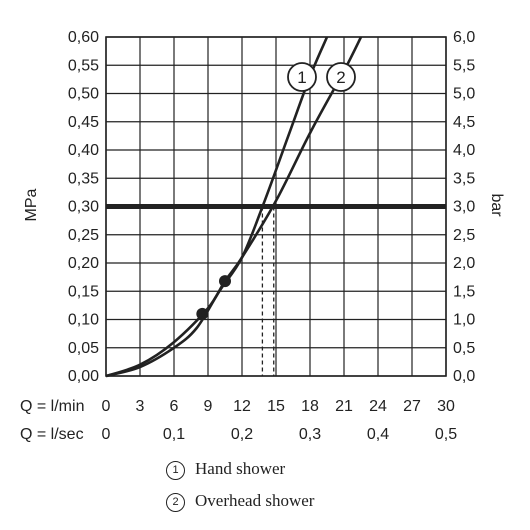 This screenshot has height=530, width=530. Describe the element at coordinates (464, 122) in the screenshot. I see `y-right-tick-label: 4,5` at that location.